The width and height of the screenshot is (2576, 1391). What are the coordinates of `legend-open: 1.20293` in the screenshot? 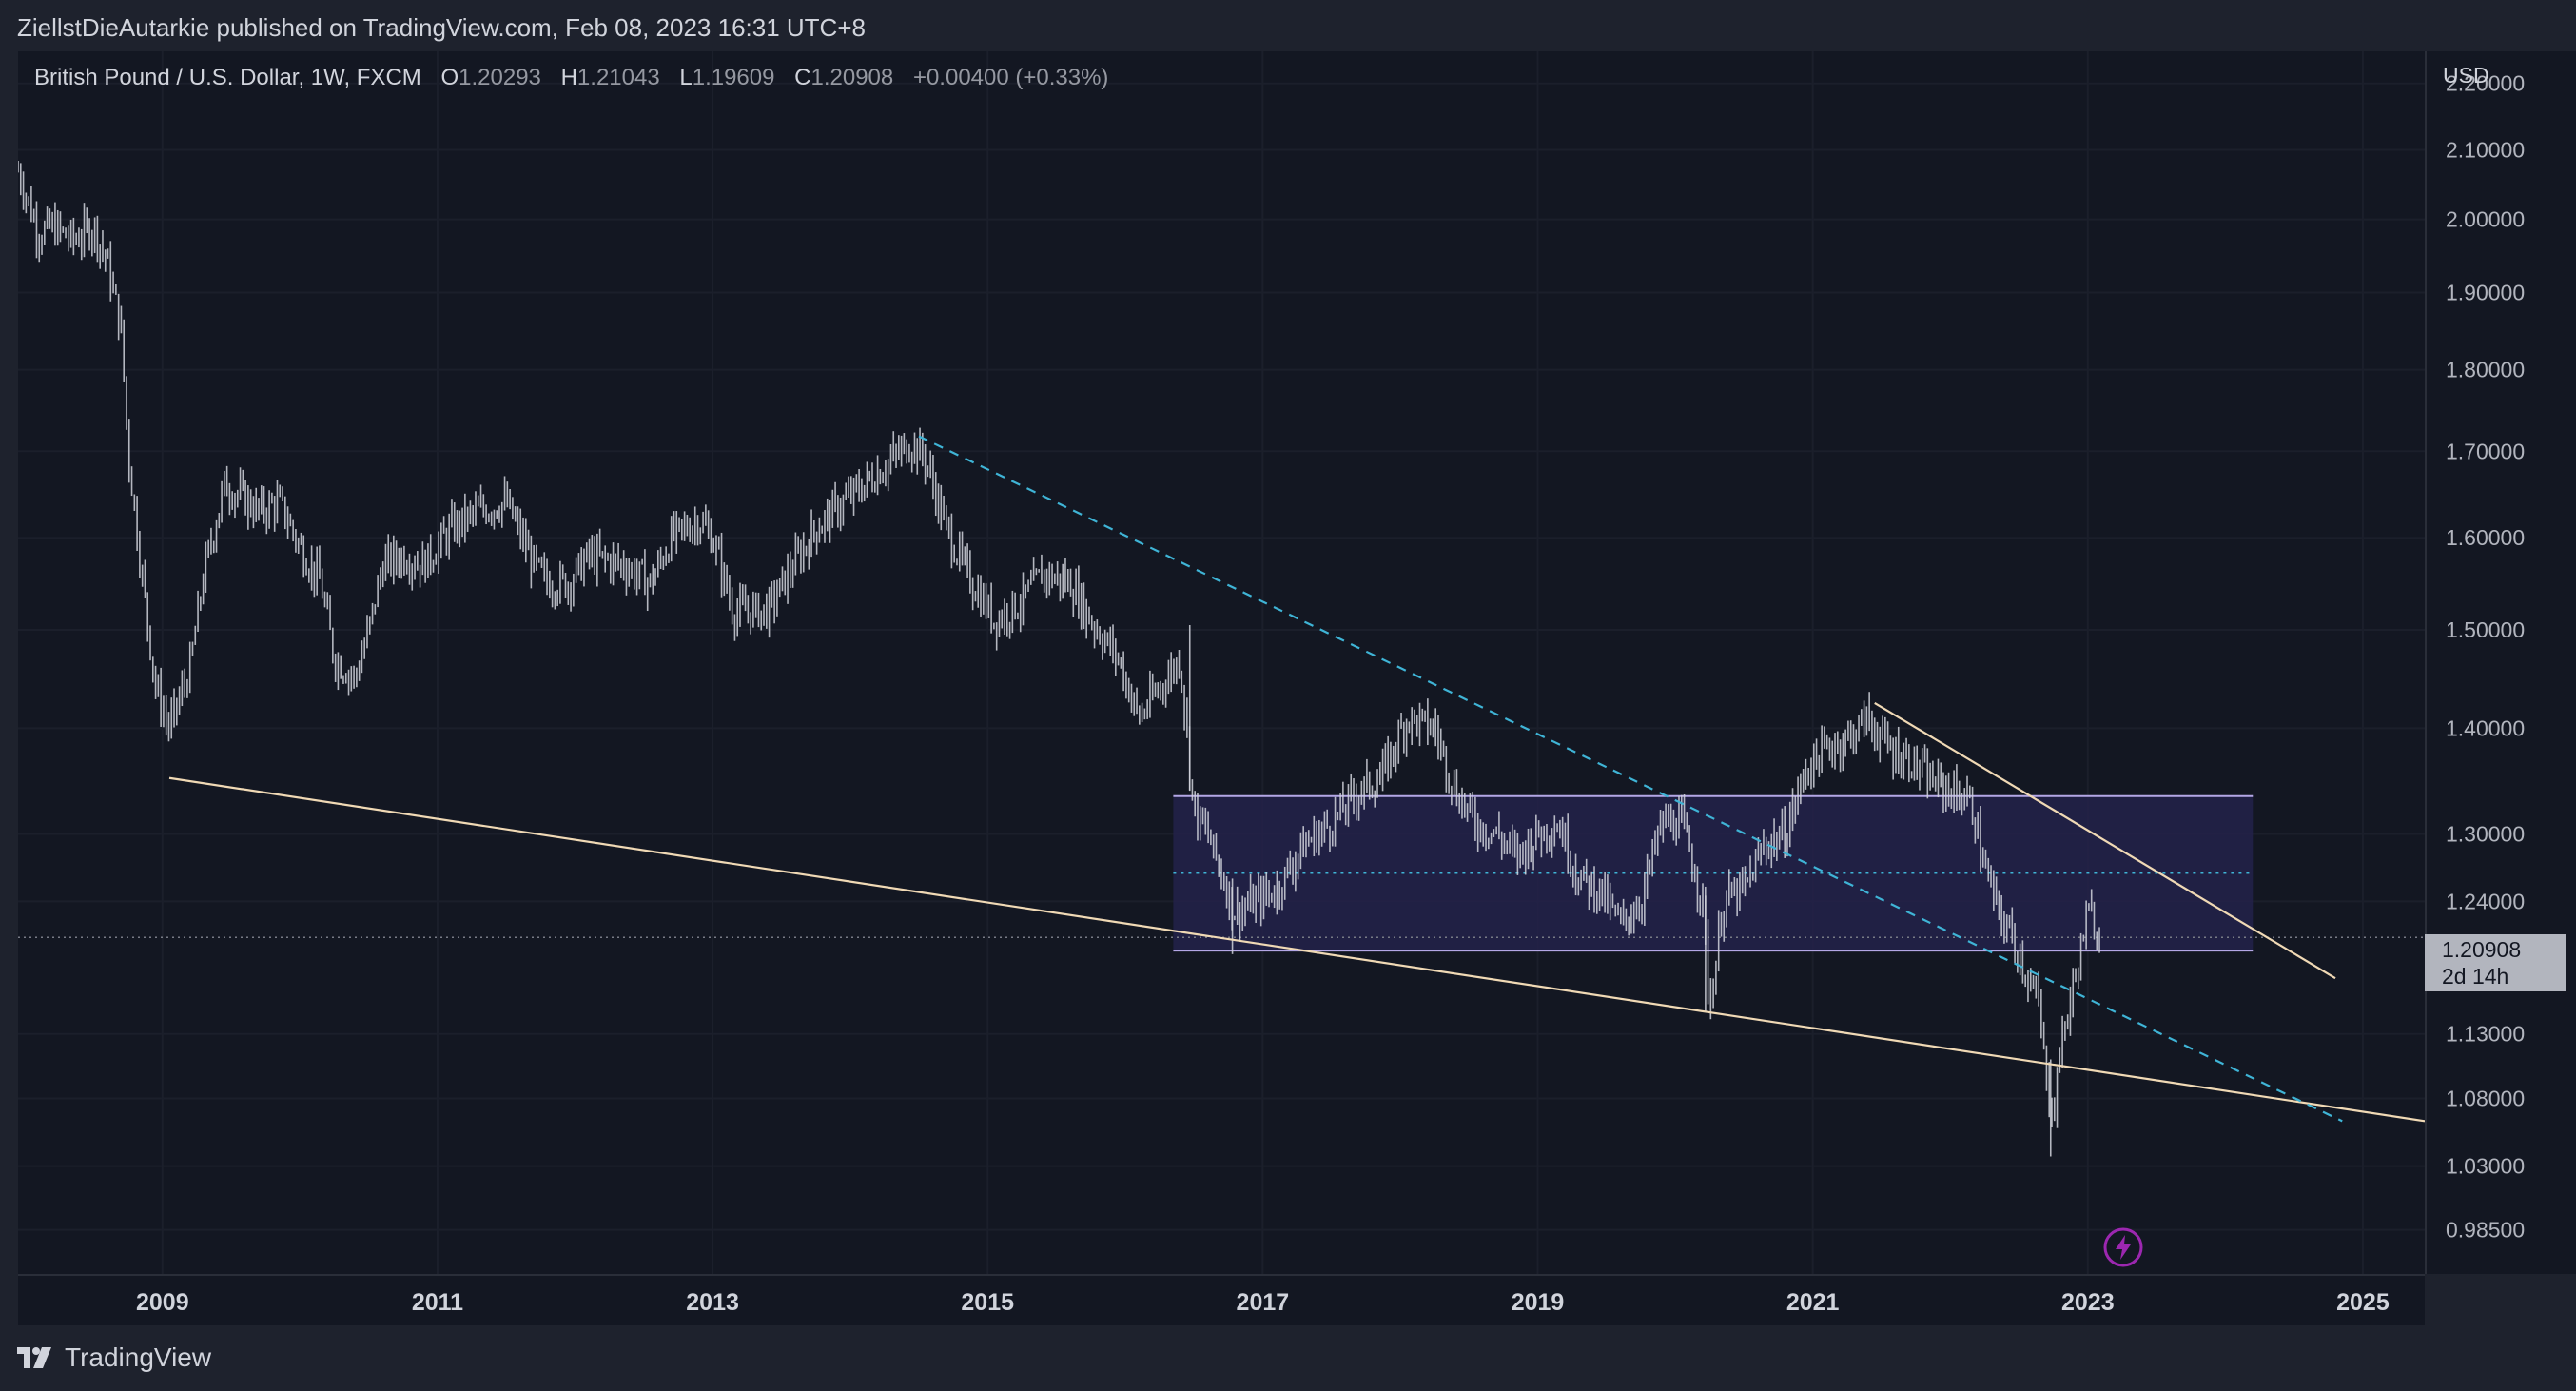 It's located at (500, 77).